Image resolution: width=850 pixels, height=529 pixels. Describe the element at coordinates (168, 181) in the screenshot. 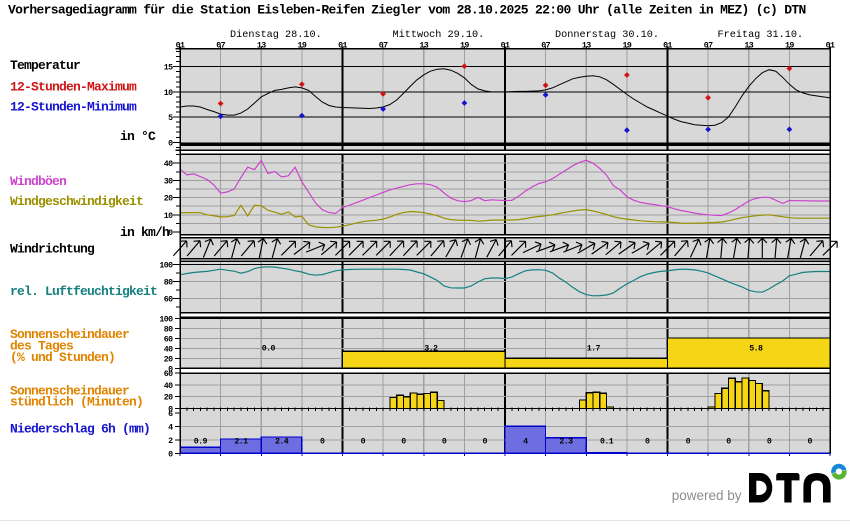

I see `svg-text: 30` at that location.